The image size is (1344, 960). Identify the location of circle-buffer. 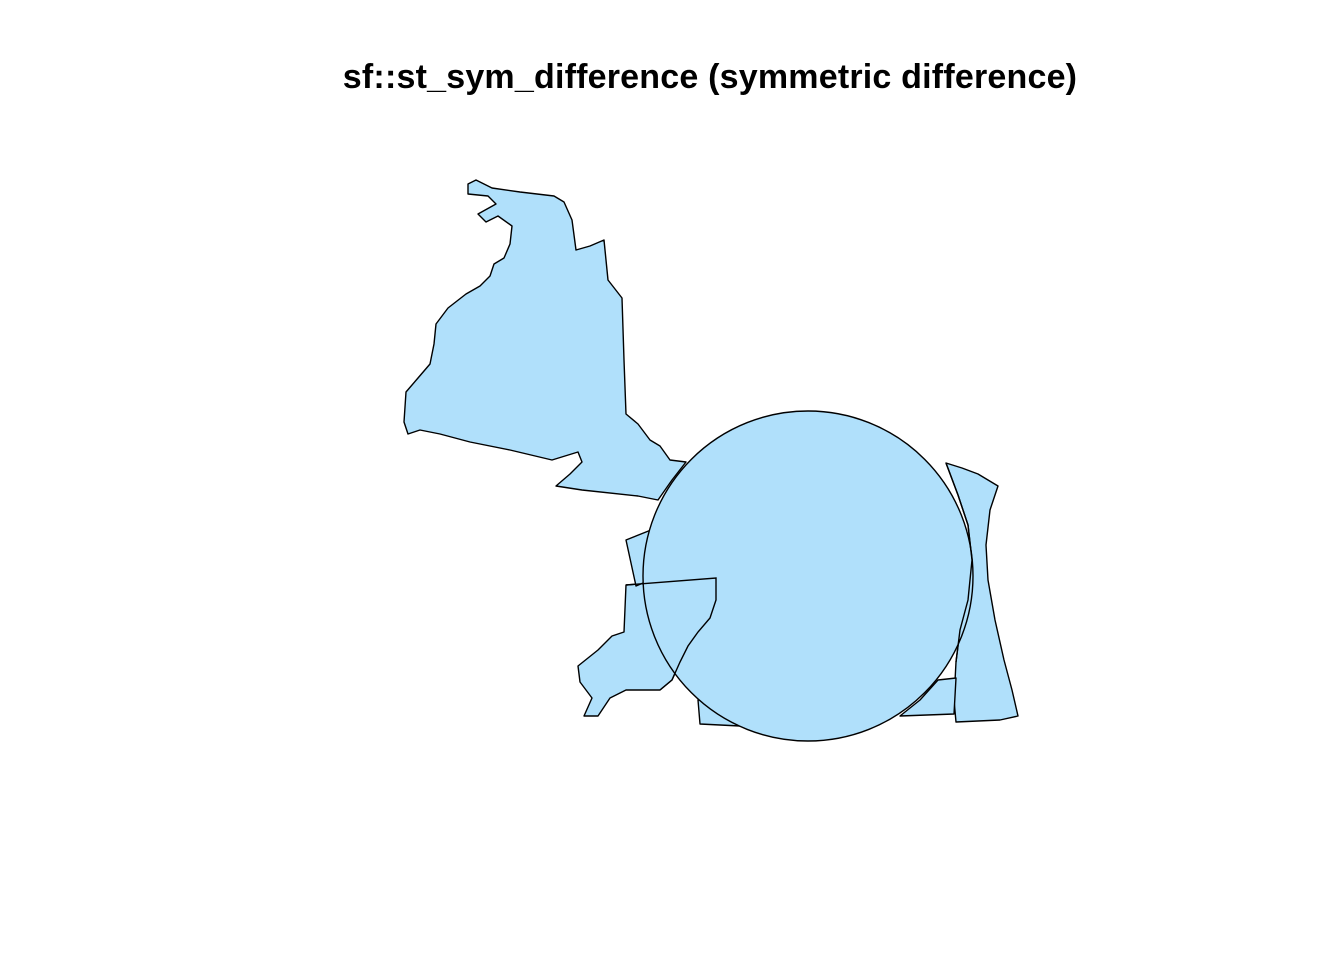
(808, 576).